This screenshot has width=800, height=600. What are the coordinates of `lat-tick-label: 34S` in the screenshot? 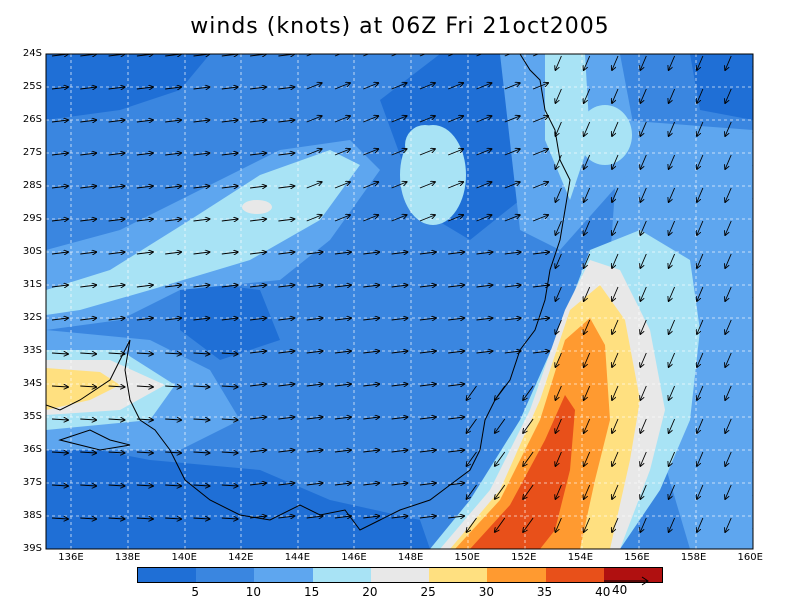 It's located at (32, 383).